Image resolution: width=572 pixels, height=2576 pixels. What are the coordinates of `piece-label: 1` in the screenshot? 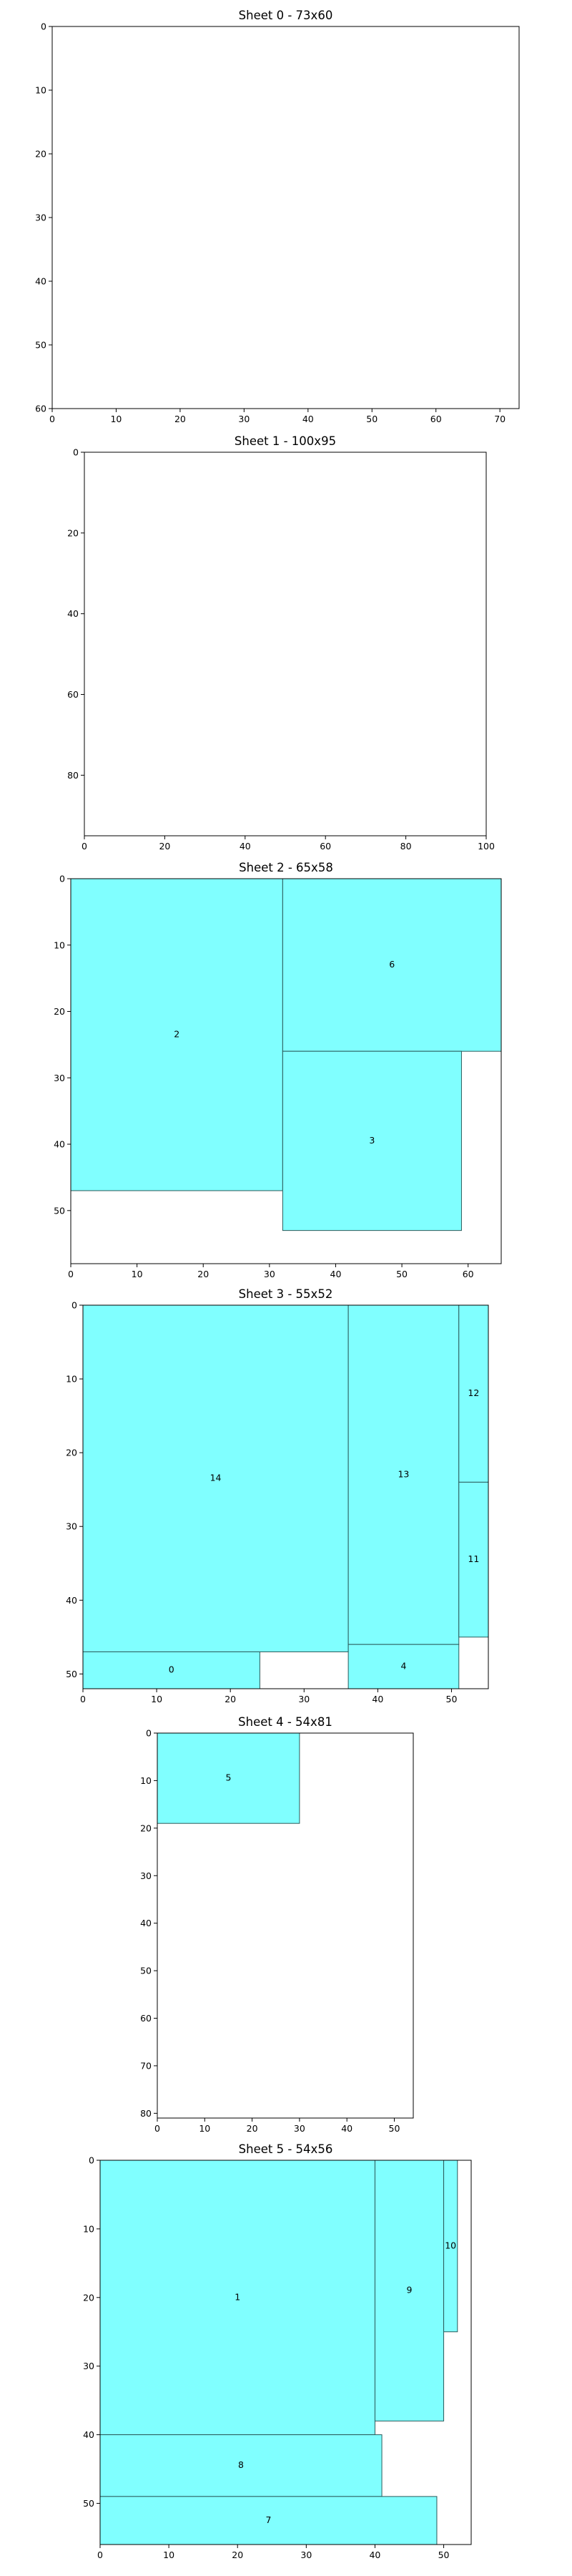 It's located at (237, 2296).